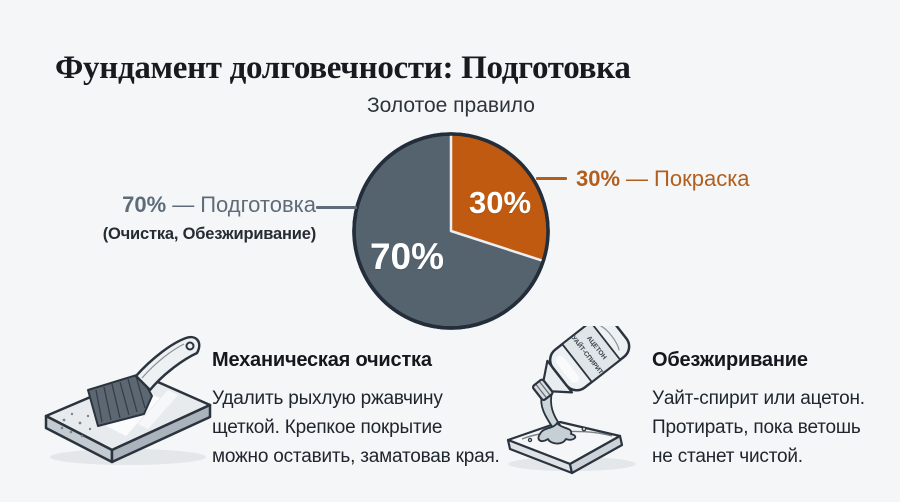  Describe the element at coordinates (758, 398) in the screenshot. I see `section-body-line: Уайт-спирит или ацетон.` at that location.